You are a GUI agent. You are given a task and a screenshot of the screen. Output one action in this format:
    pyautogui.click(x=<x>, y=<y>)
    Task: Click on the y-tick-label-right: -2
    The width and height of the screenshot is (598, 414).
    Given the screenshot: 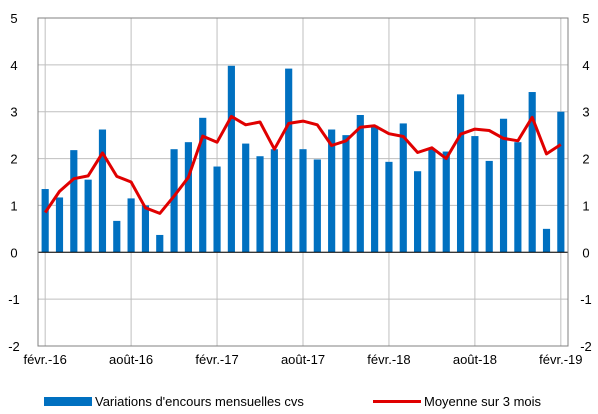 What is the action you would take?
    pyautogui.click(x=586, y=346)
    